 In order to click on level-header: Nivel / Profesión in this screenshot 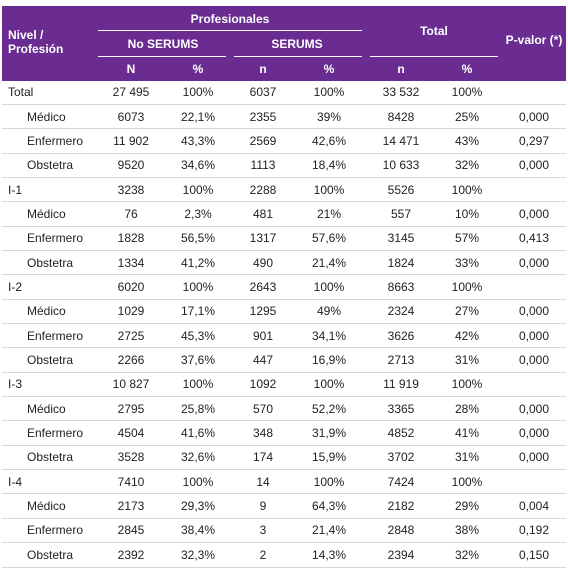, I will do `click(36, 42)`.